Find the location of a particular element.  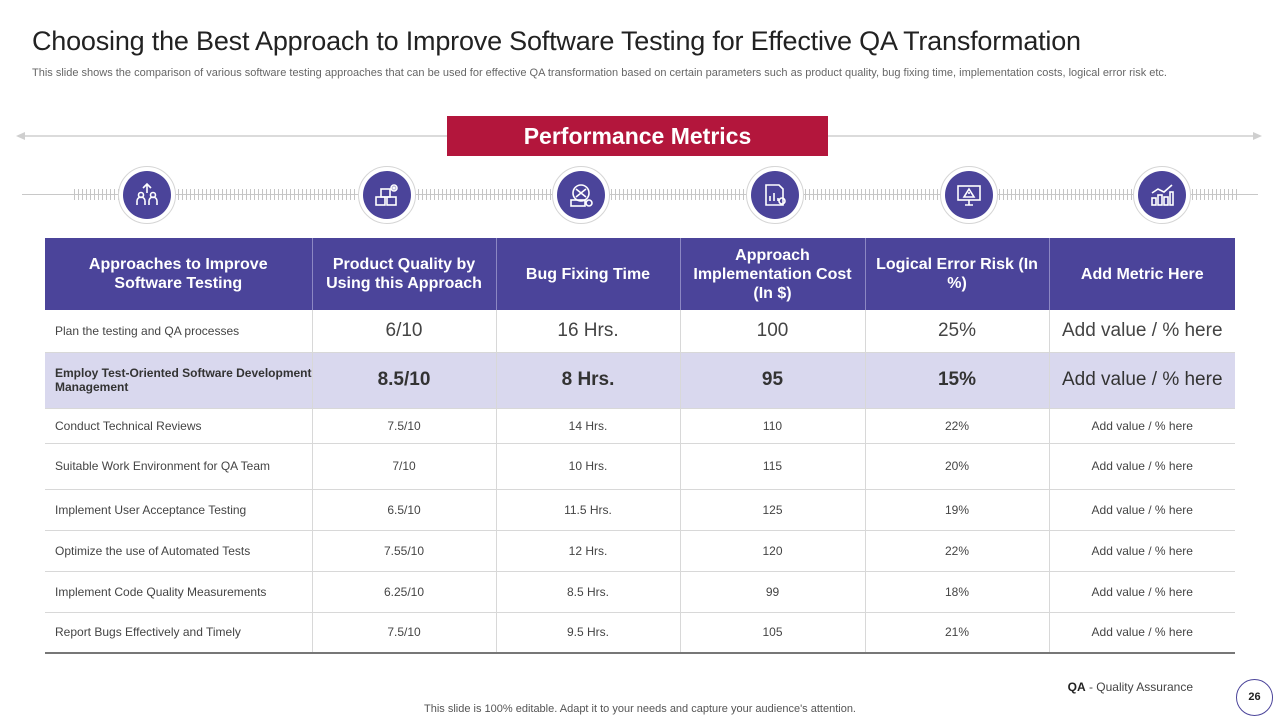

cost-cell: 120 is located at coordinates (773, 551).